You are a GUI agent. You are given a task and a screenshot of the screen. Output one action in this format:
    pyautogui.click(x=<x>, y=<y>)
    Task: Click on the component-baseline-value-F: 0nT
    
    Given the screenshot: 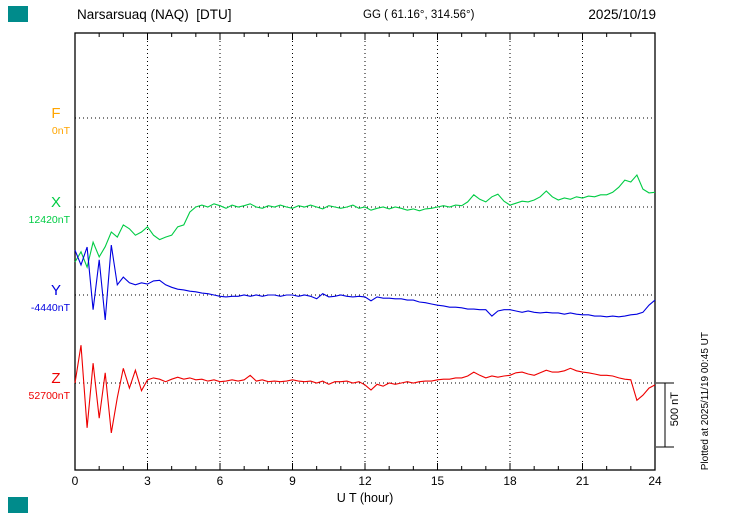 What is the action you would take?
    pyautogui.click(x=60, y=131)
    